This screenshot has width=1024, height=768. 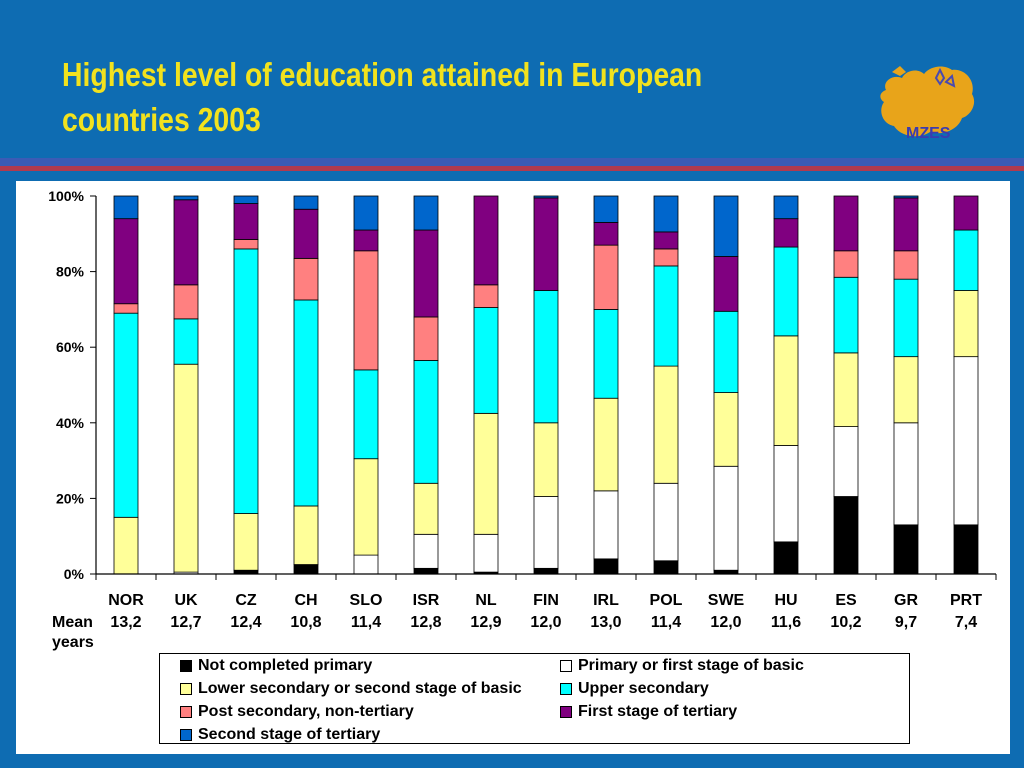 What do you see at coordinates (186, 600) in the screenshot?
I see `x-tick-label: UK` at bounding box center [186, 600].